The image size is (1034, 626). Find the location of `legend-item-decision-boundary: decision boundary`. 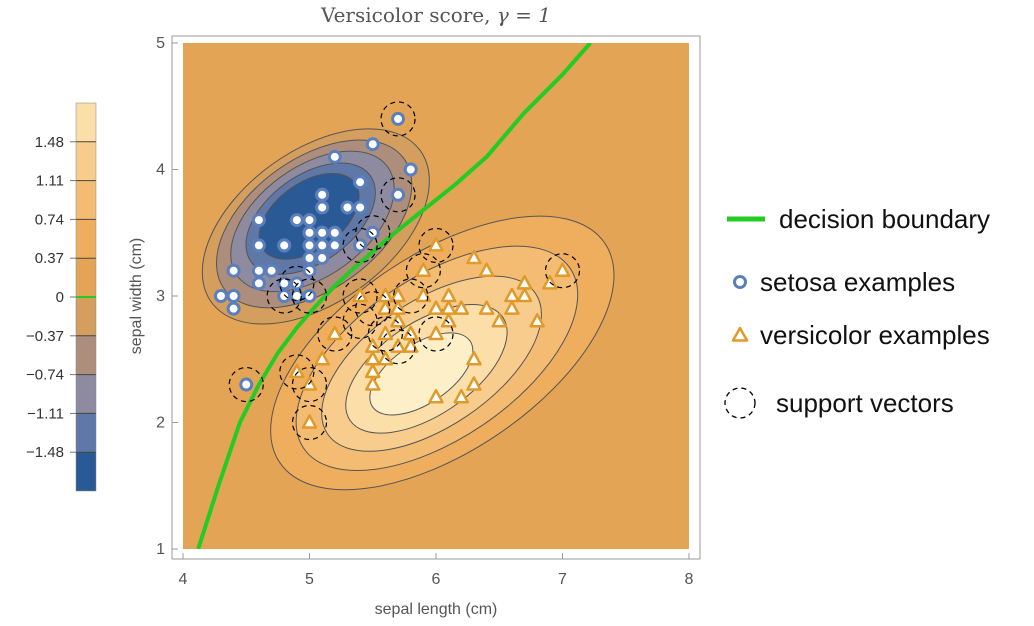

legend-item-decision-boundary: decision boundary is located at coordinates (858, 219).